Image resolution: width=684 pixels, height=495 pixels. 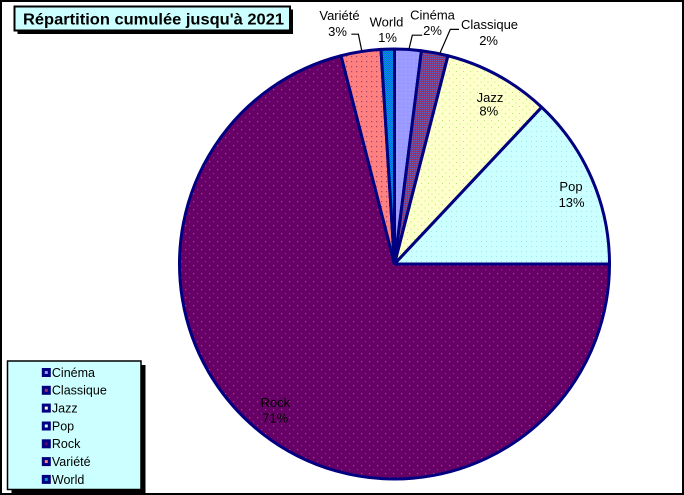 I want to click on svg-text: 71%, so click(x=275, y=418).